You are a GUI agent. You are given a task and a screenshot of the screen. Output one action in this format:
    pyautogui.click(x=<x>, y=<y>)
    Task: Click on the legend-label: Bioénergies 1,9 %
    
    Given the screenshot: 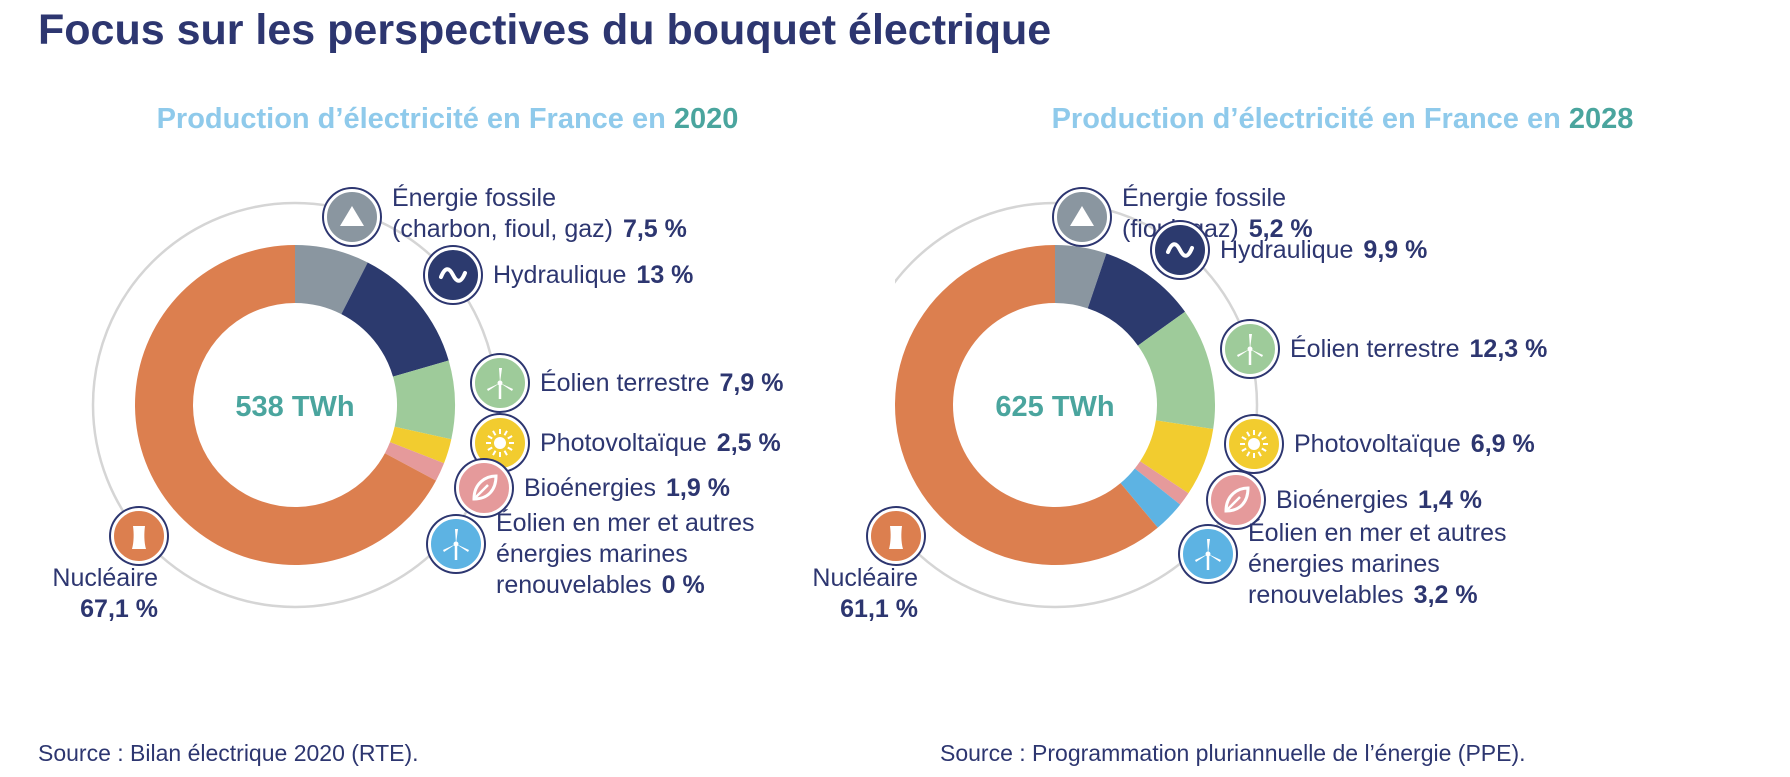 What is the action you would take?
    pyautogui.click(x=627, y=488)
    